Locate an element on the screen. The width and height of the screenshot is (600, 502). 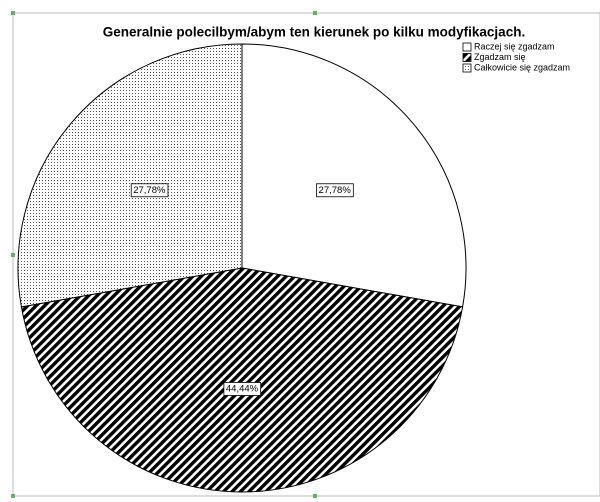
legend-label: Zgadzam się is located at coordinates (500, 57).